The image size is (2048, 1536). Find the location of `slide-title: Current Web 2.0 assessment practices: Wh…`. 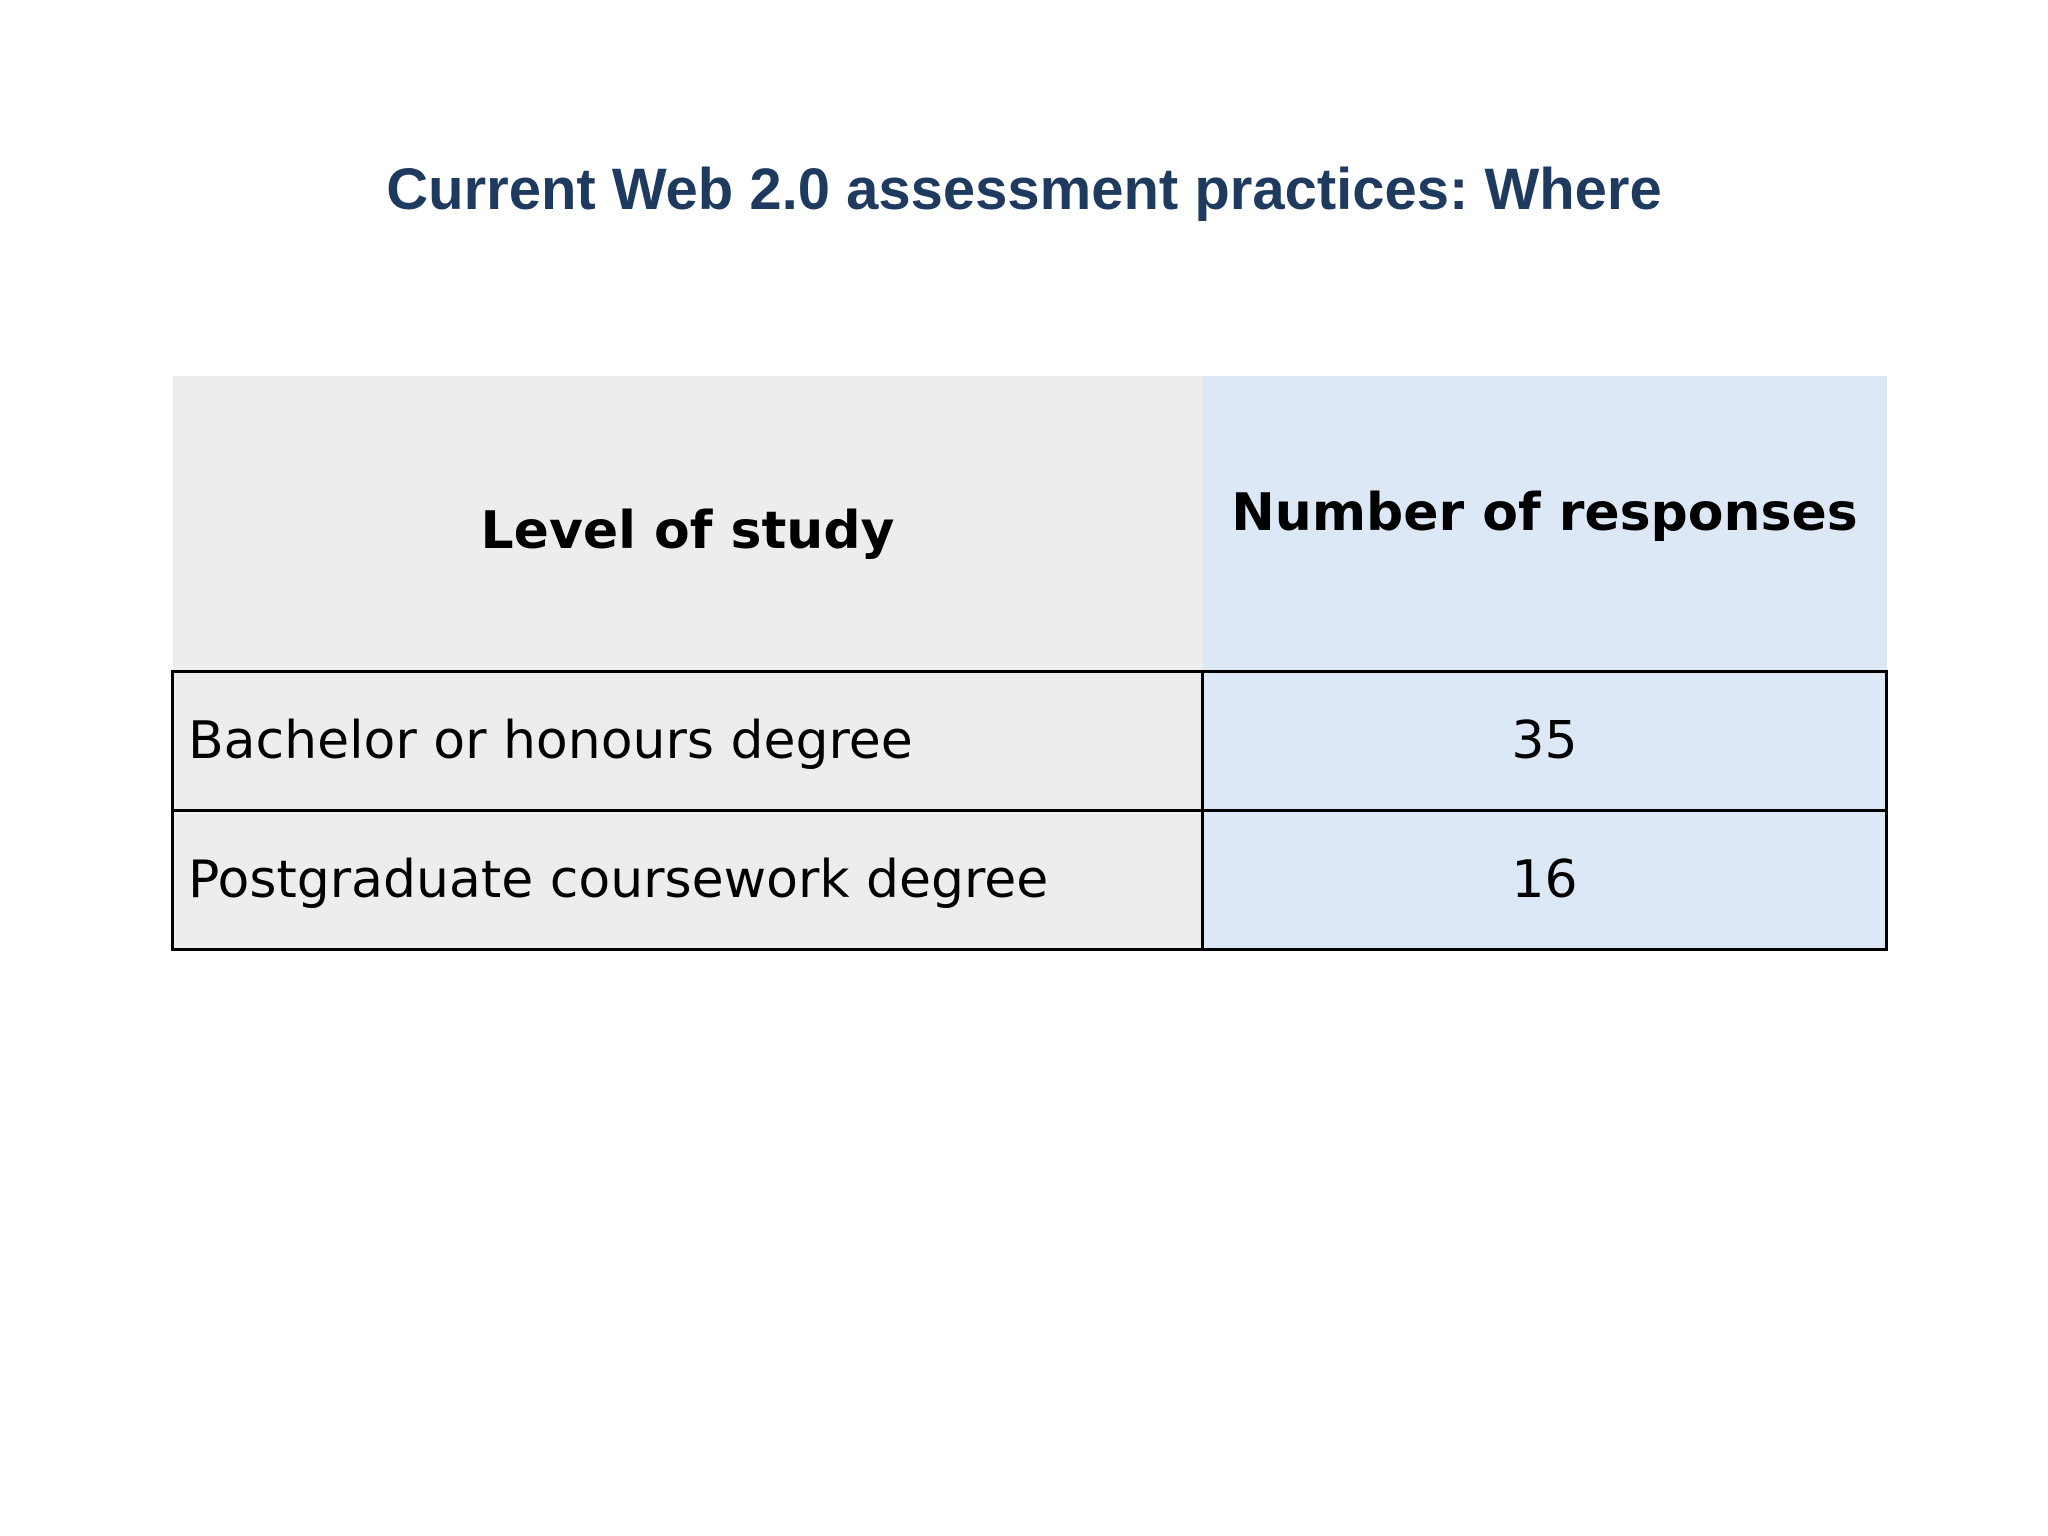

slide-title: Current Web 2.0 assessment practices: Wh… is located at coordinates (1024, 189).